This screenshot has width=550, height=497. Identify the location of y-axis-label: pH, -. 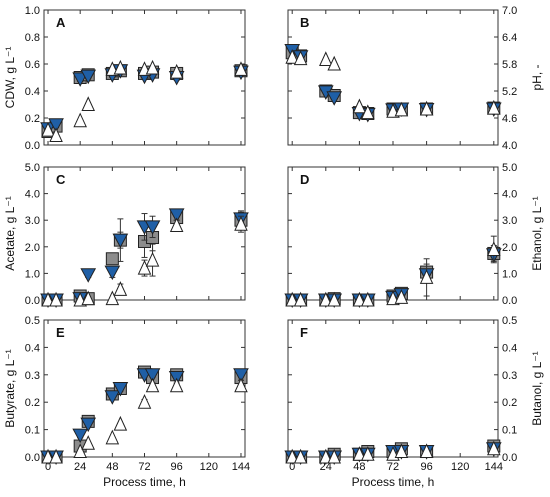
(537, 77).